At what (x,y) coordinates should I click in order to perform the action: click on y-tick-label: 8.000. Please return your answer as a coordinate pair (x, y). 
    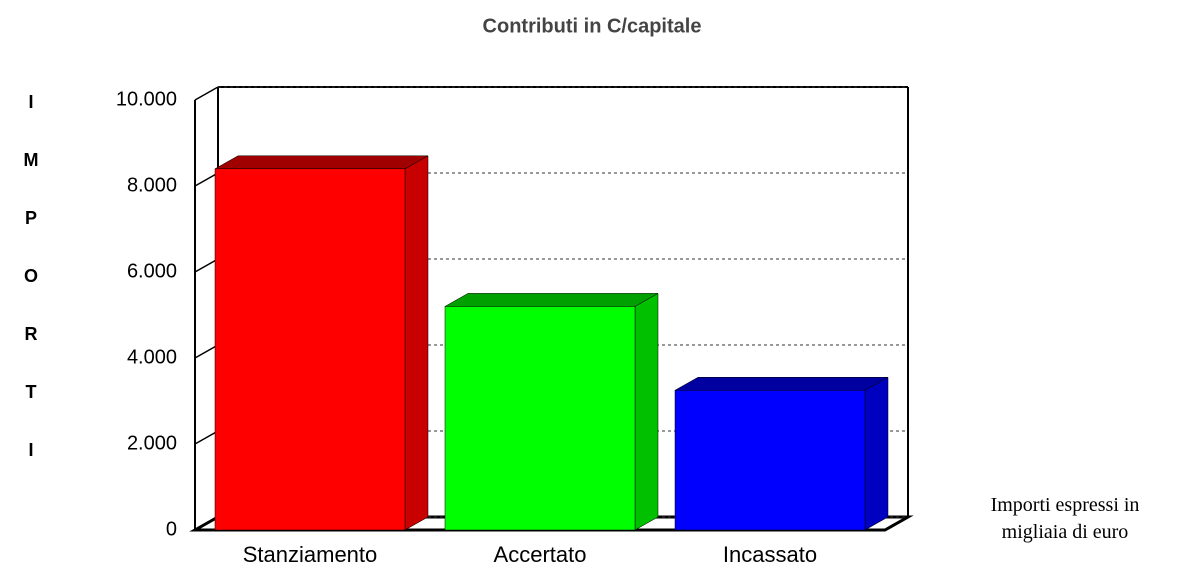
    Looking at the image, I should click on (152, 185).